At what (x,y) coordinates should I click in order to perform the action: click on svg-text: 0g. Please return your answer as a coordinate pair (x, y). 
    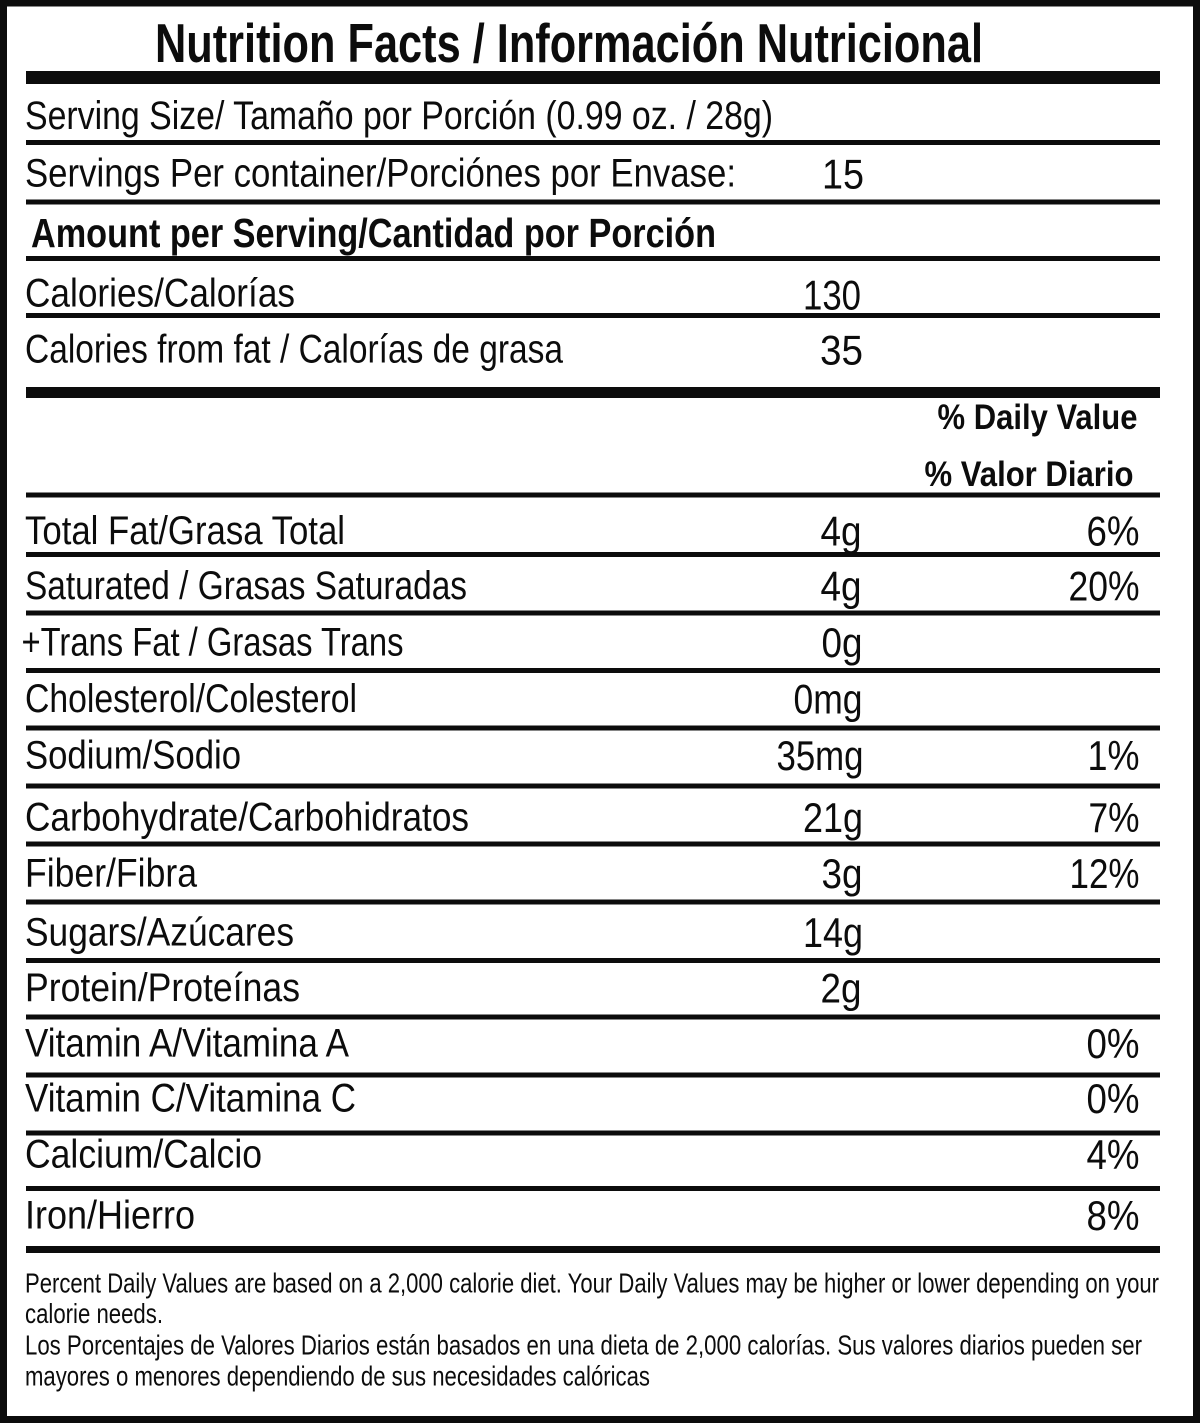
    Looking at the image, I should click on (842, 642).